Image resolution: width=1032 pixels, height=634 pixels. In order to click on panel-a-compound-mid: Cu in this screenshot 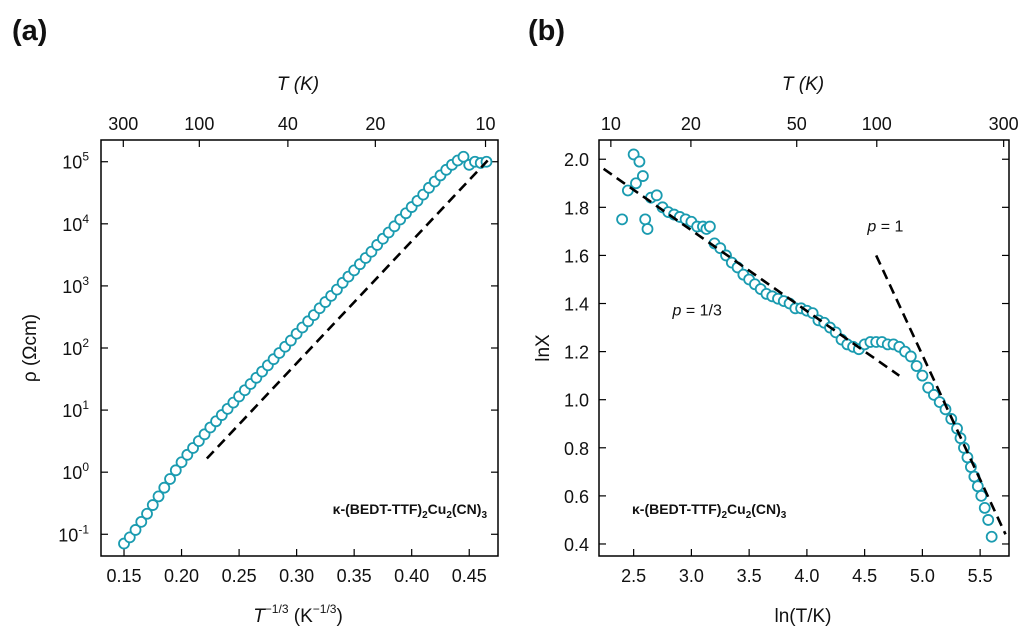, I will do `click(437, 509)`.